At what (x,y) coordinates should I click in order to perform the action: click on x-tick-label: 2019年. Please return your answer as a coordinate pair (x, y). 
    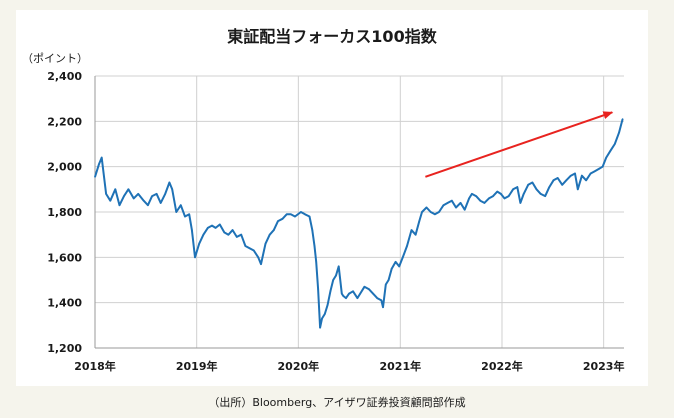
    Looking at the image, I should click on (197, 366).